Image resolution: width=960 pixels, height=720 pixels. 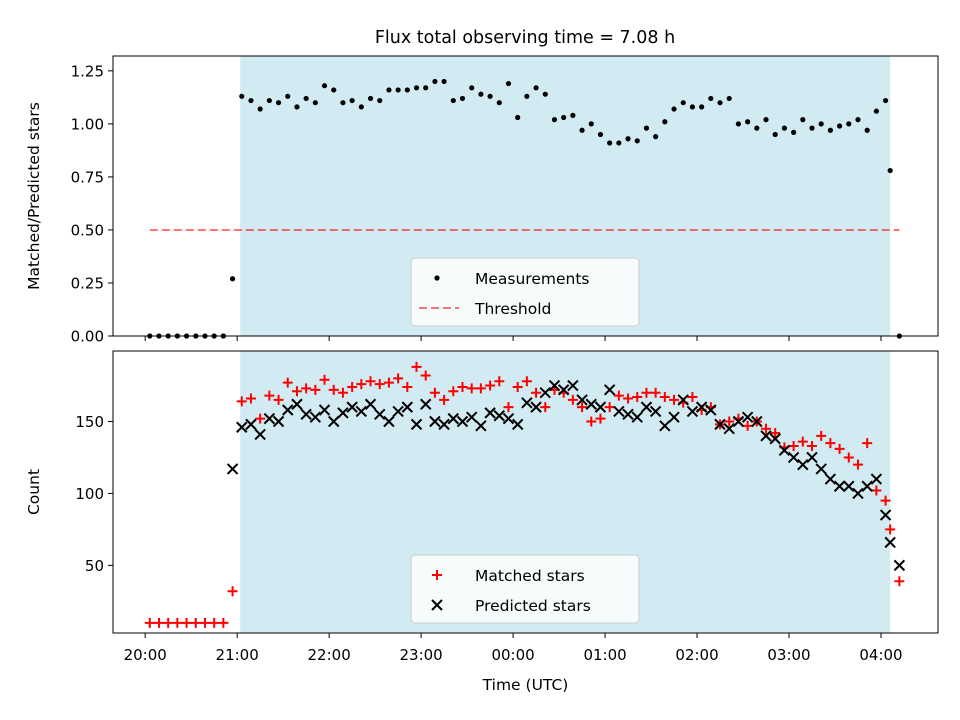 What do you see at coordinates (94, 566) in the screenshot?
I see `y-tick-label: 50` at bounding box center [94, 566].